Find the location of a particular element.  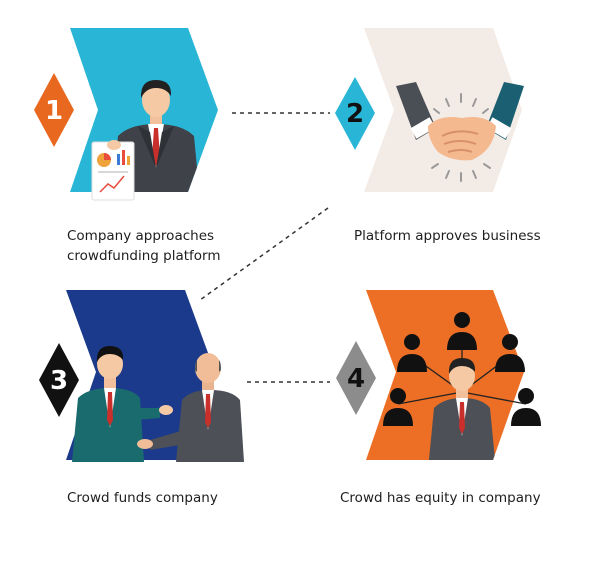

businessman-with-crowd-network-icon is located at coordinates (462, 386).